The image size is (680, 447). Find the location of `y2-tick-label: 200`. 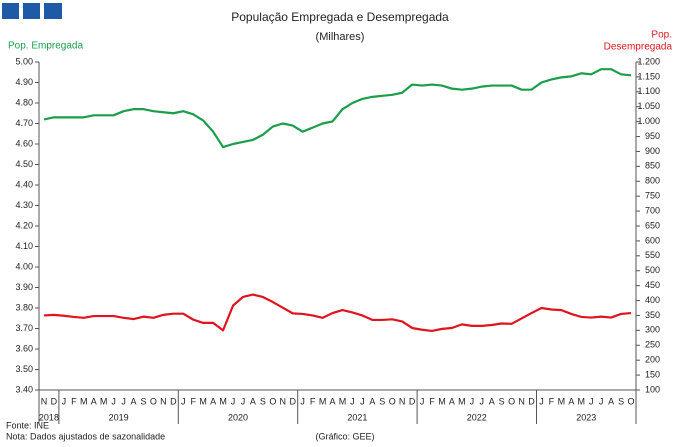

y2-tick-label: 200 is located at coordinates (652, 360).